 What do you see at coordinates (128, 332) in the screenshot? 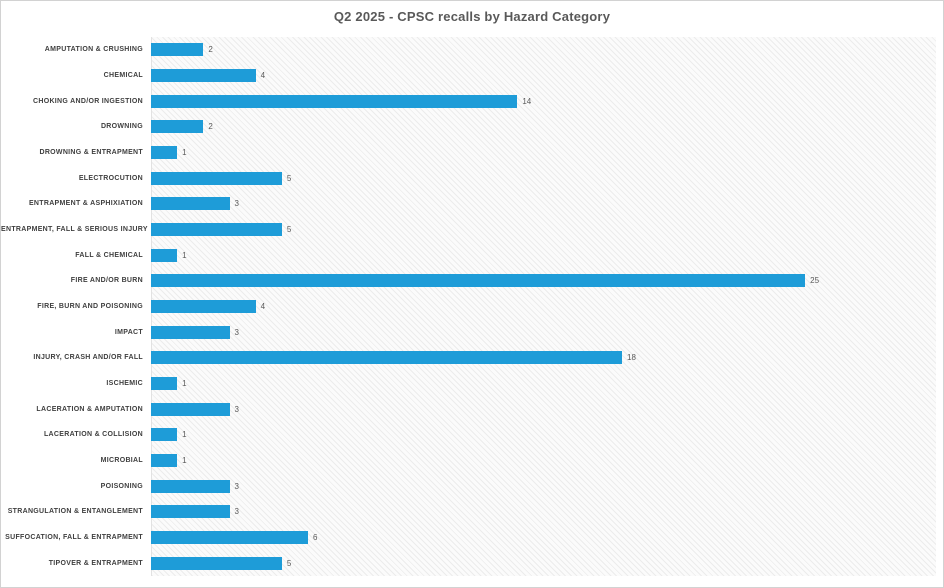
I see `category-label: IMPACT` at bounding box center [128, 332].